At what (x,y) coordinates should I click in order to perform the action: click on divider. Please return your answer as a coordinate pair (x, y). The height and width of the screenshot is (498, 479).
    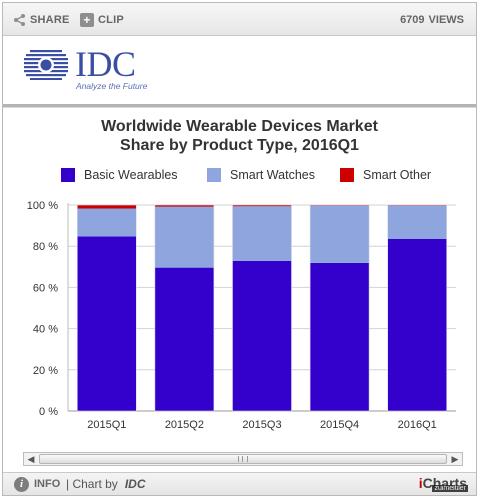
    Looking at the image, I should click on (239, 105).